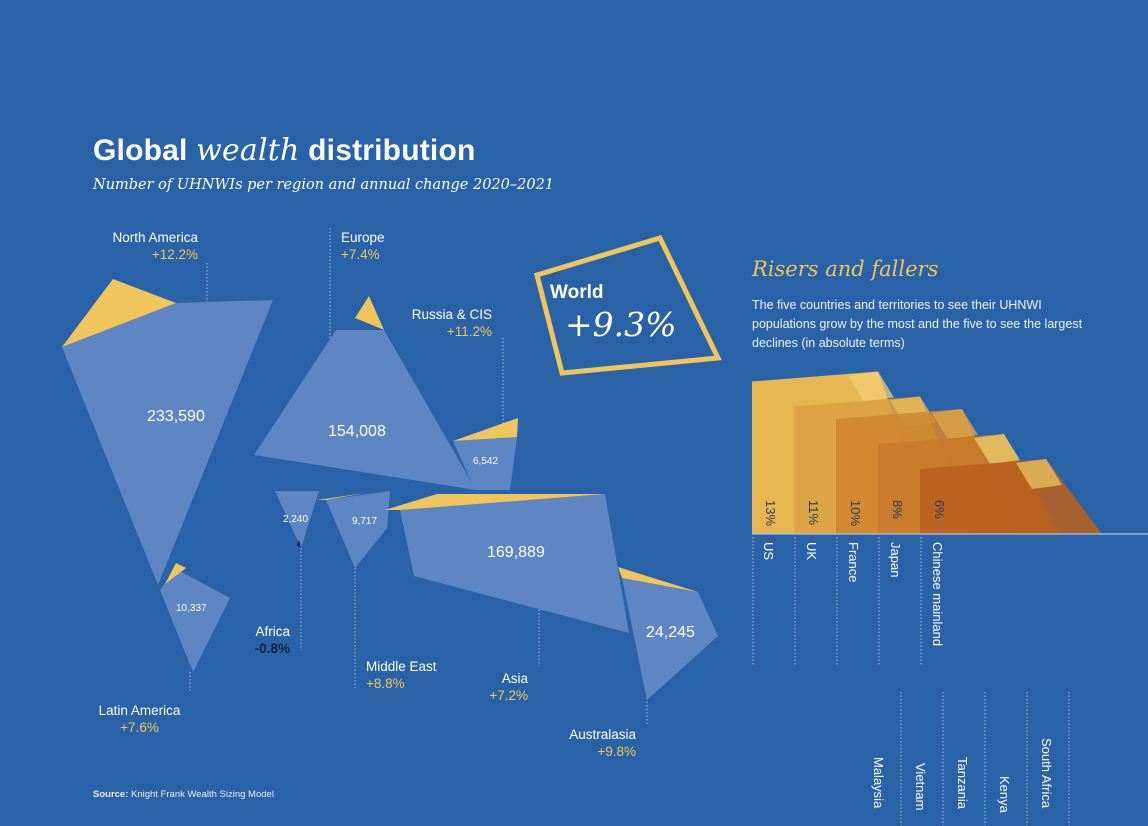  I want to click on riser-pct-japan: 8%, so click(897, 509).